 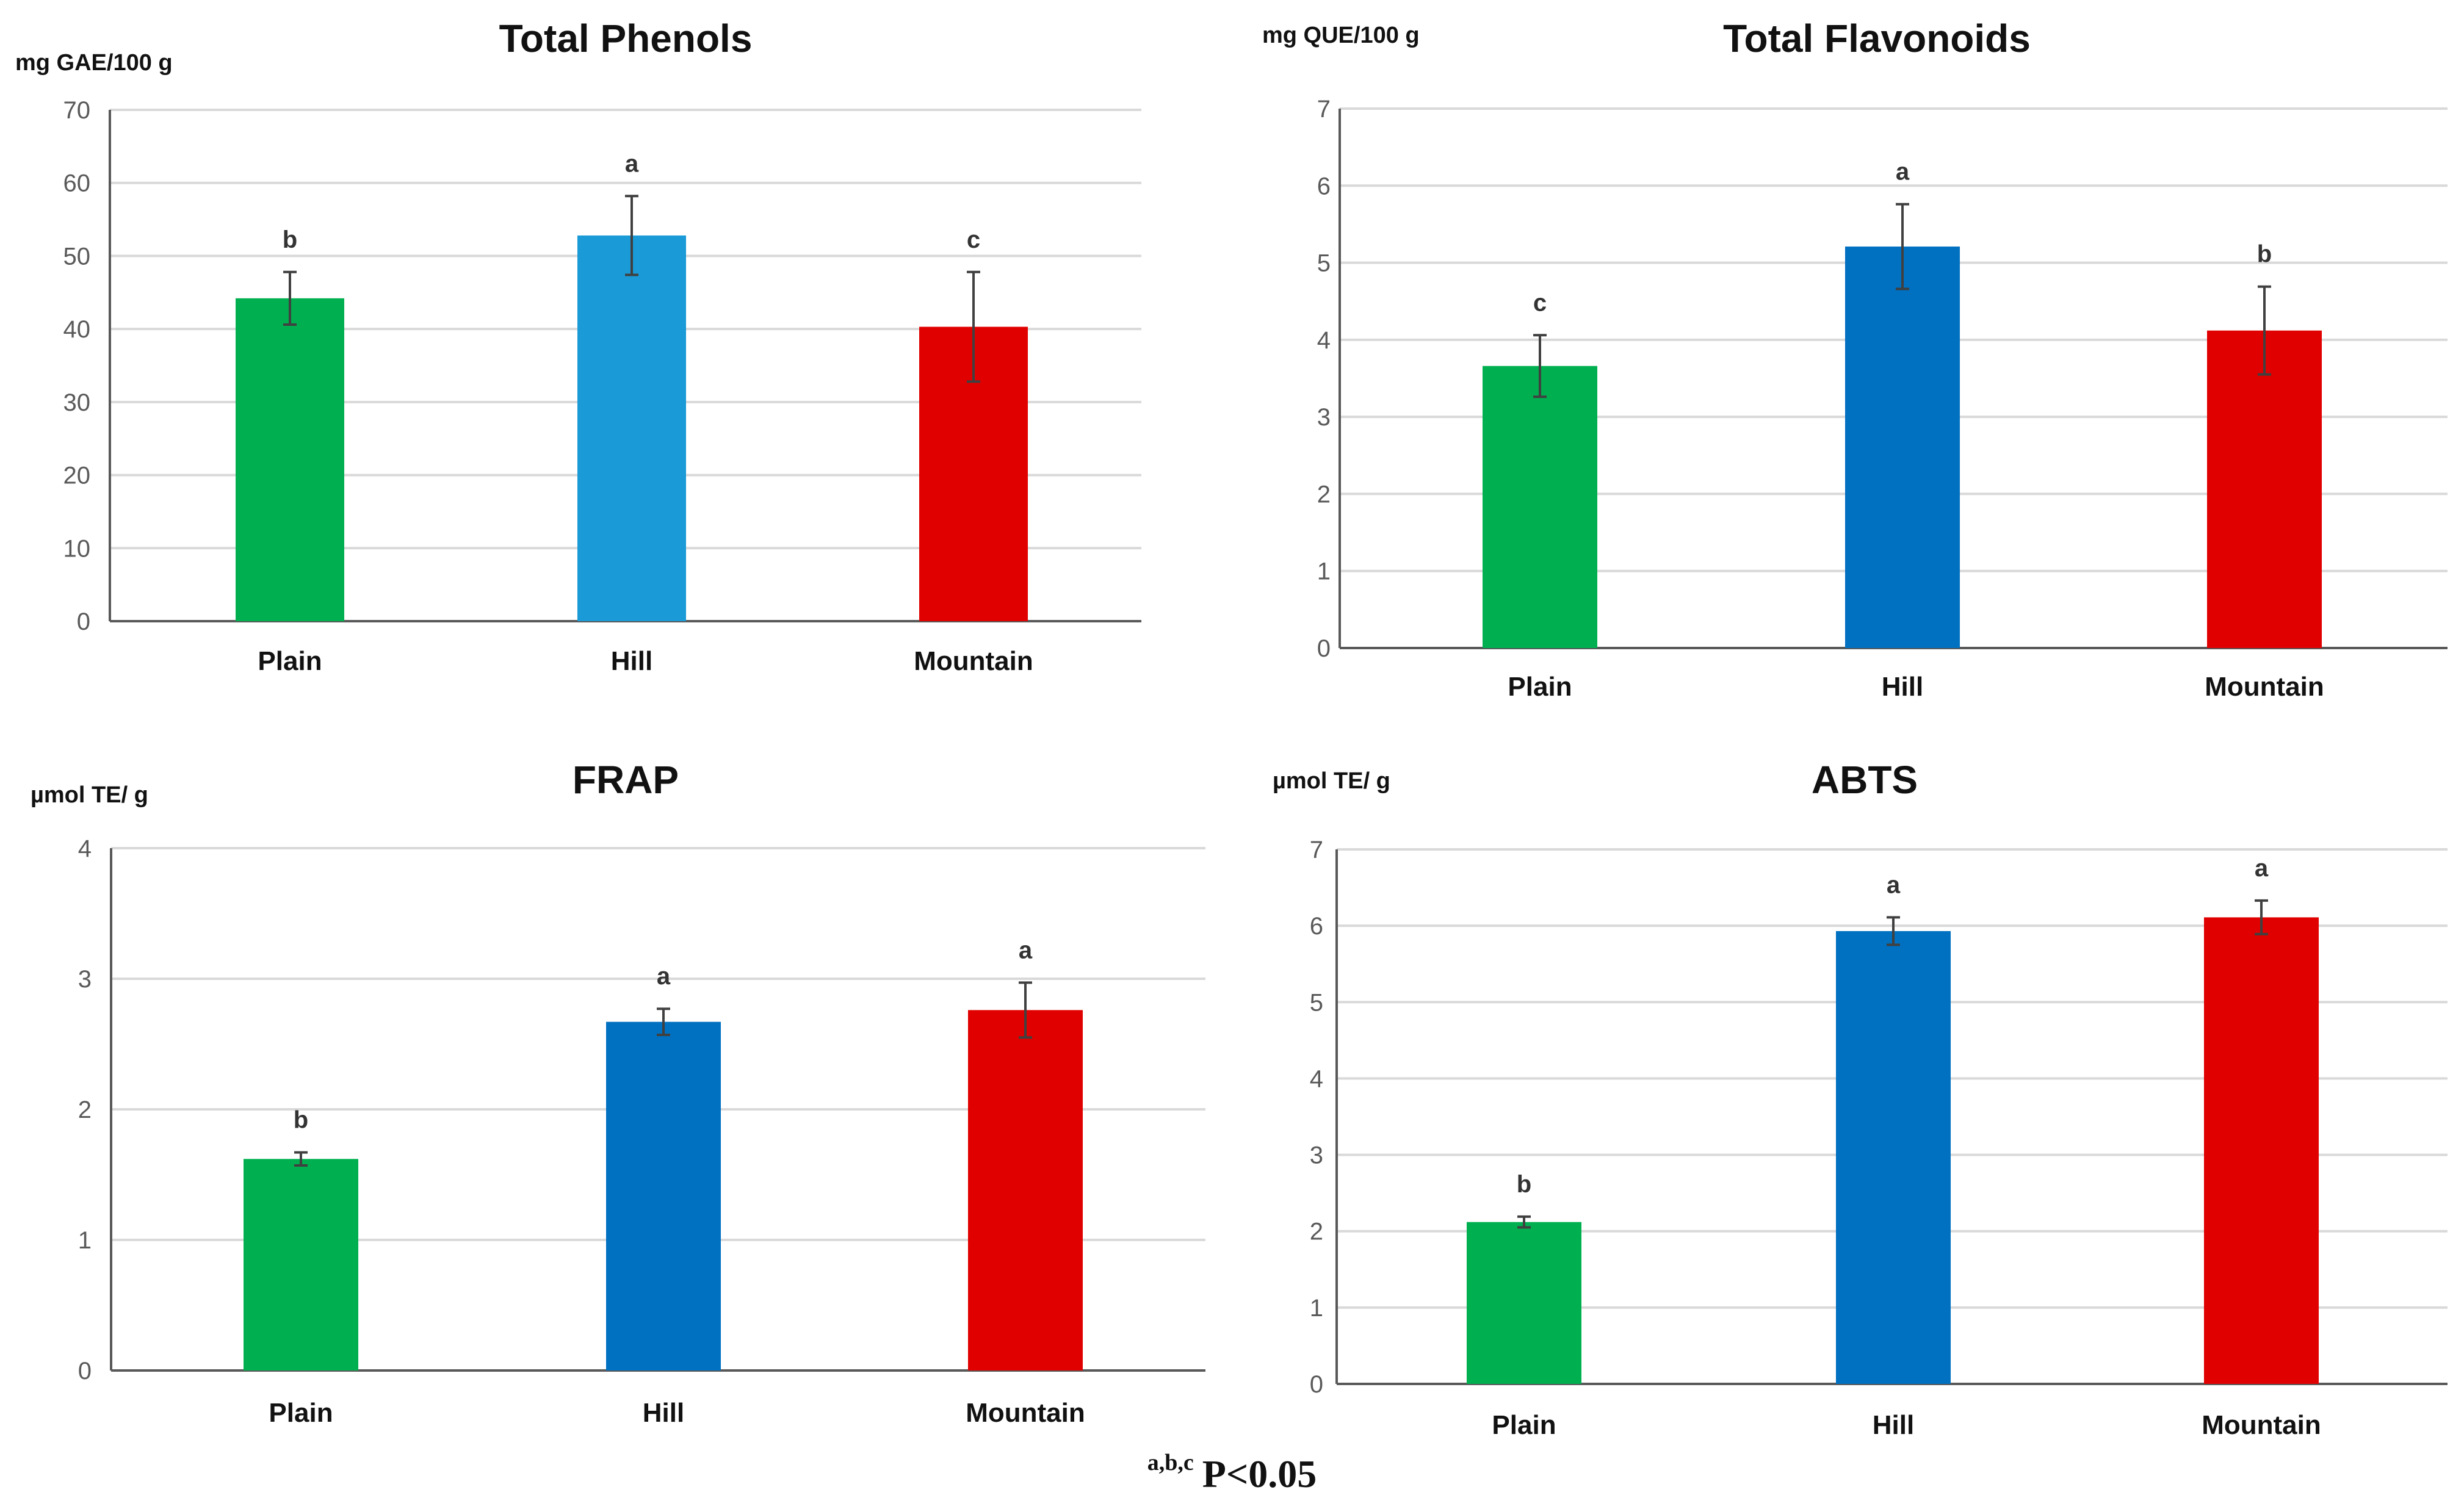 What do you see at coordinates (77, 110) in the screenshot?
I see `y-tick-label: 70` at bounding box center [77, 110].